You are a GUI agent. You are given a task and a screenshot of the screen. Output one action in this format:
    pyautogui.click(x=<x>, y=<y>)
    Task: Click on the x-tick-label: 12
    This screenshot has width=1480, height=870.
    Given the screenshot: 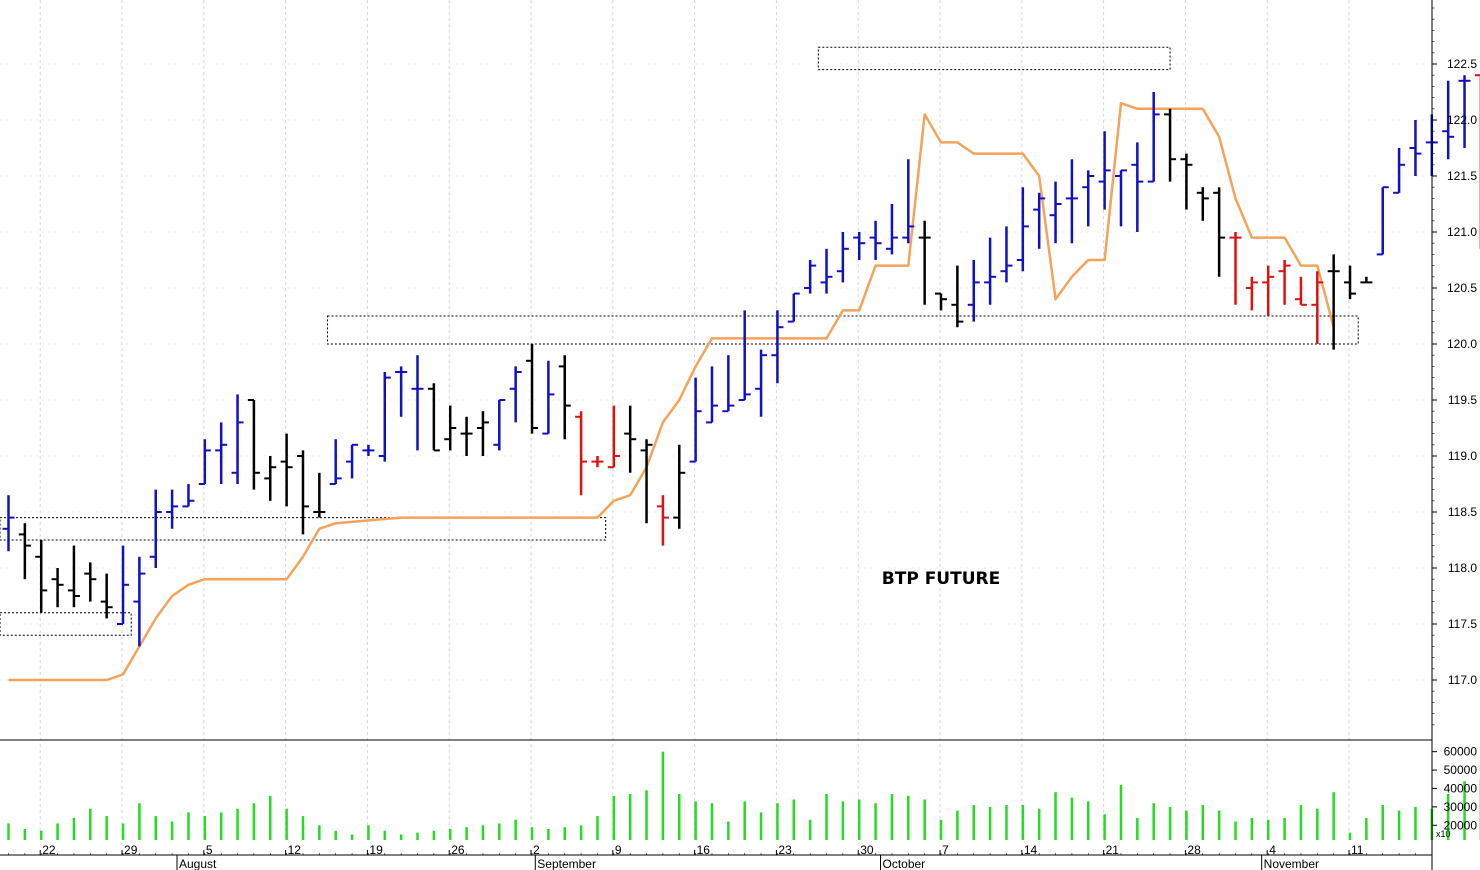 What is the action you would take?
    pyautogui.click(x=295, y=850)
    